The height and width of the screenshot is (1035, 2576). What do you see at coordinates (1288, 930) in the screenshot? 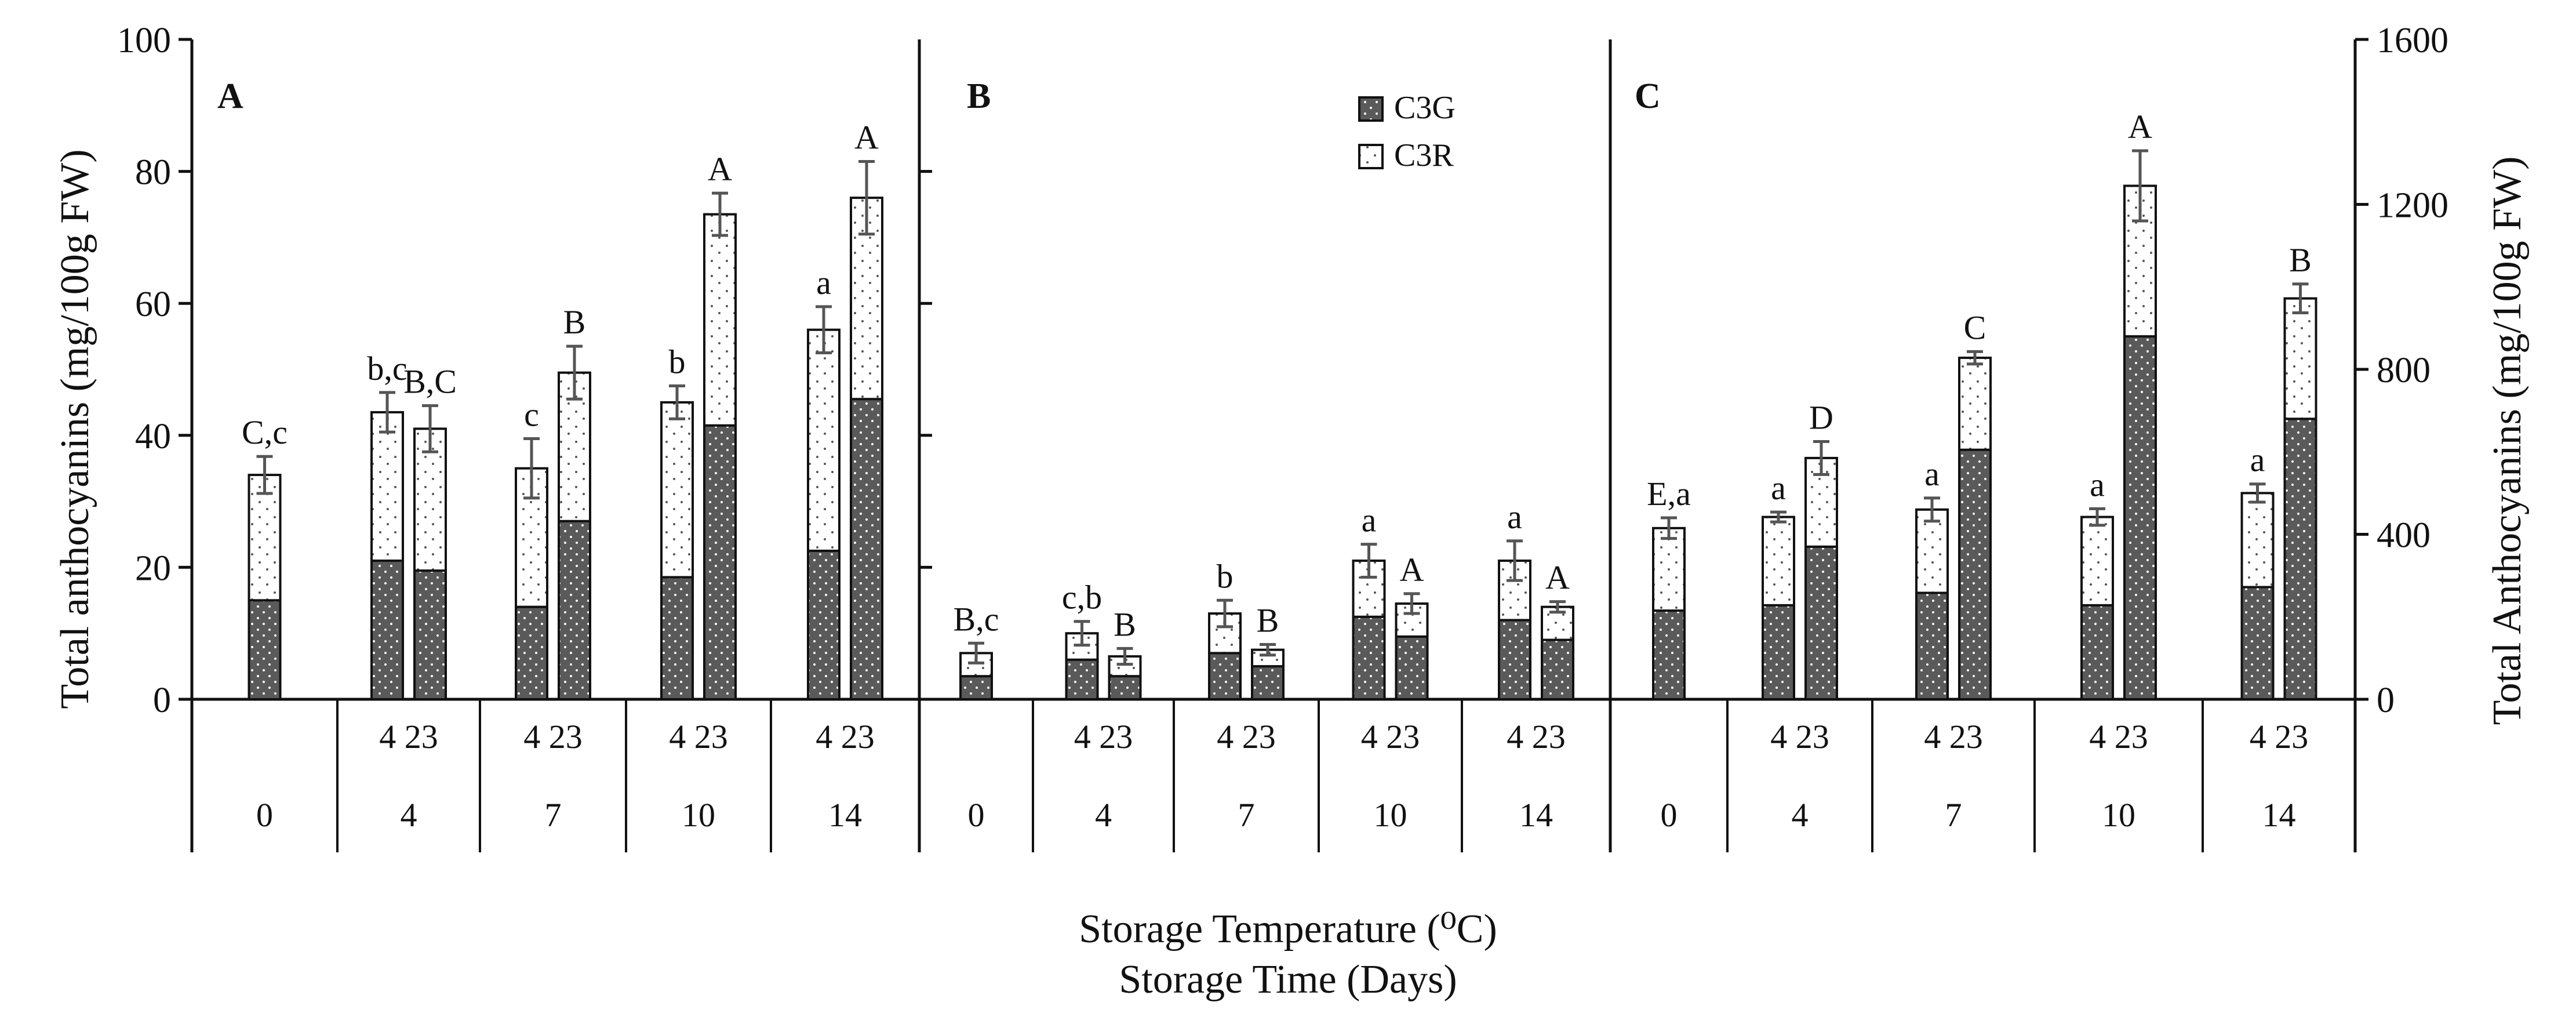
I see `x-axis-title-temperature: Storage Temperature (⁰C)` at bounding box center [1288, 930].